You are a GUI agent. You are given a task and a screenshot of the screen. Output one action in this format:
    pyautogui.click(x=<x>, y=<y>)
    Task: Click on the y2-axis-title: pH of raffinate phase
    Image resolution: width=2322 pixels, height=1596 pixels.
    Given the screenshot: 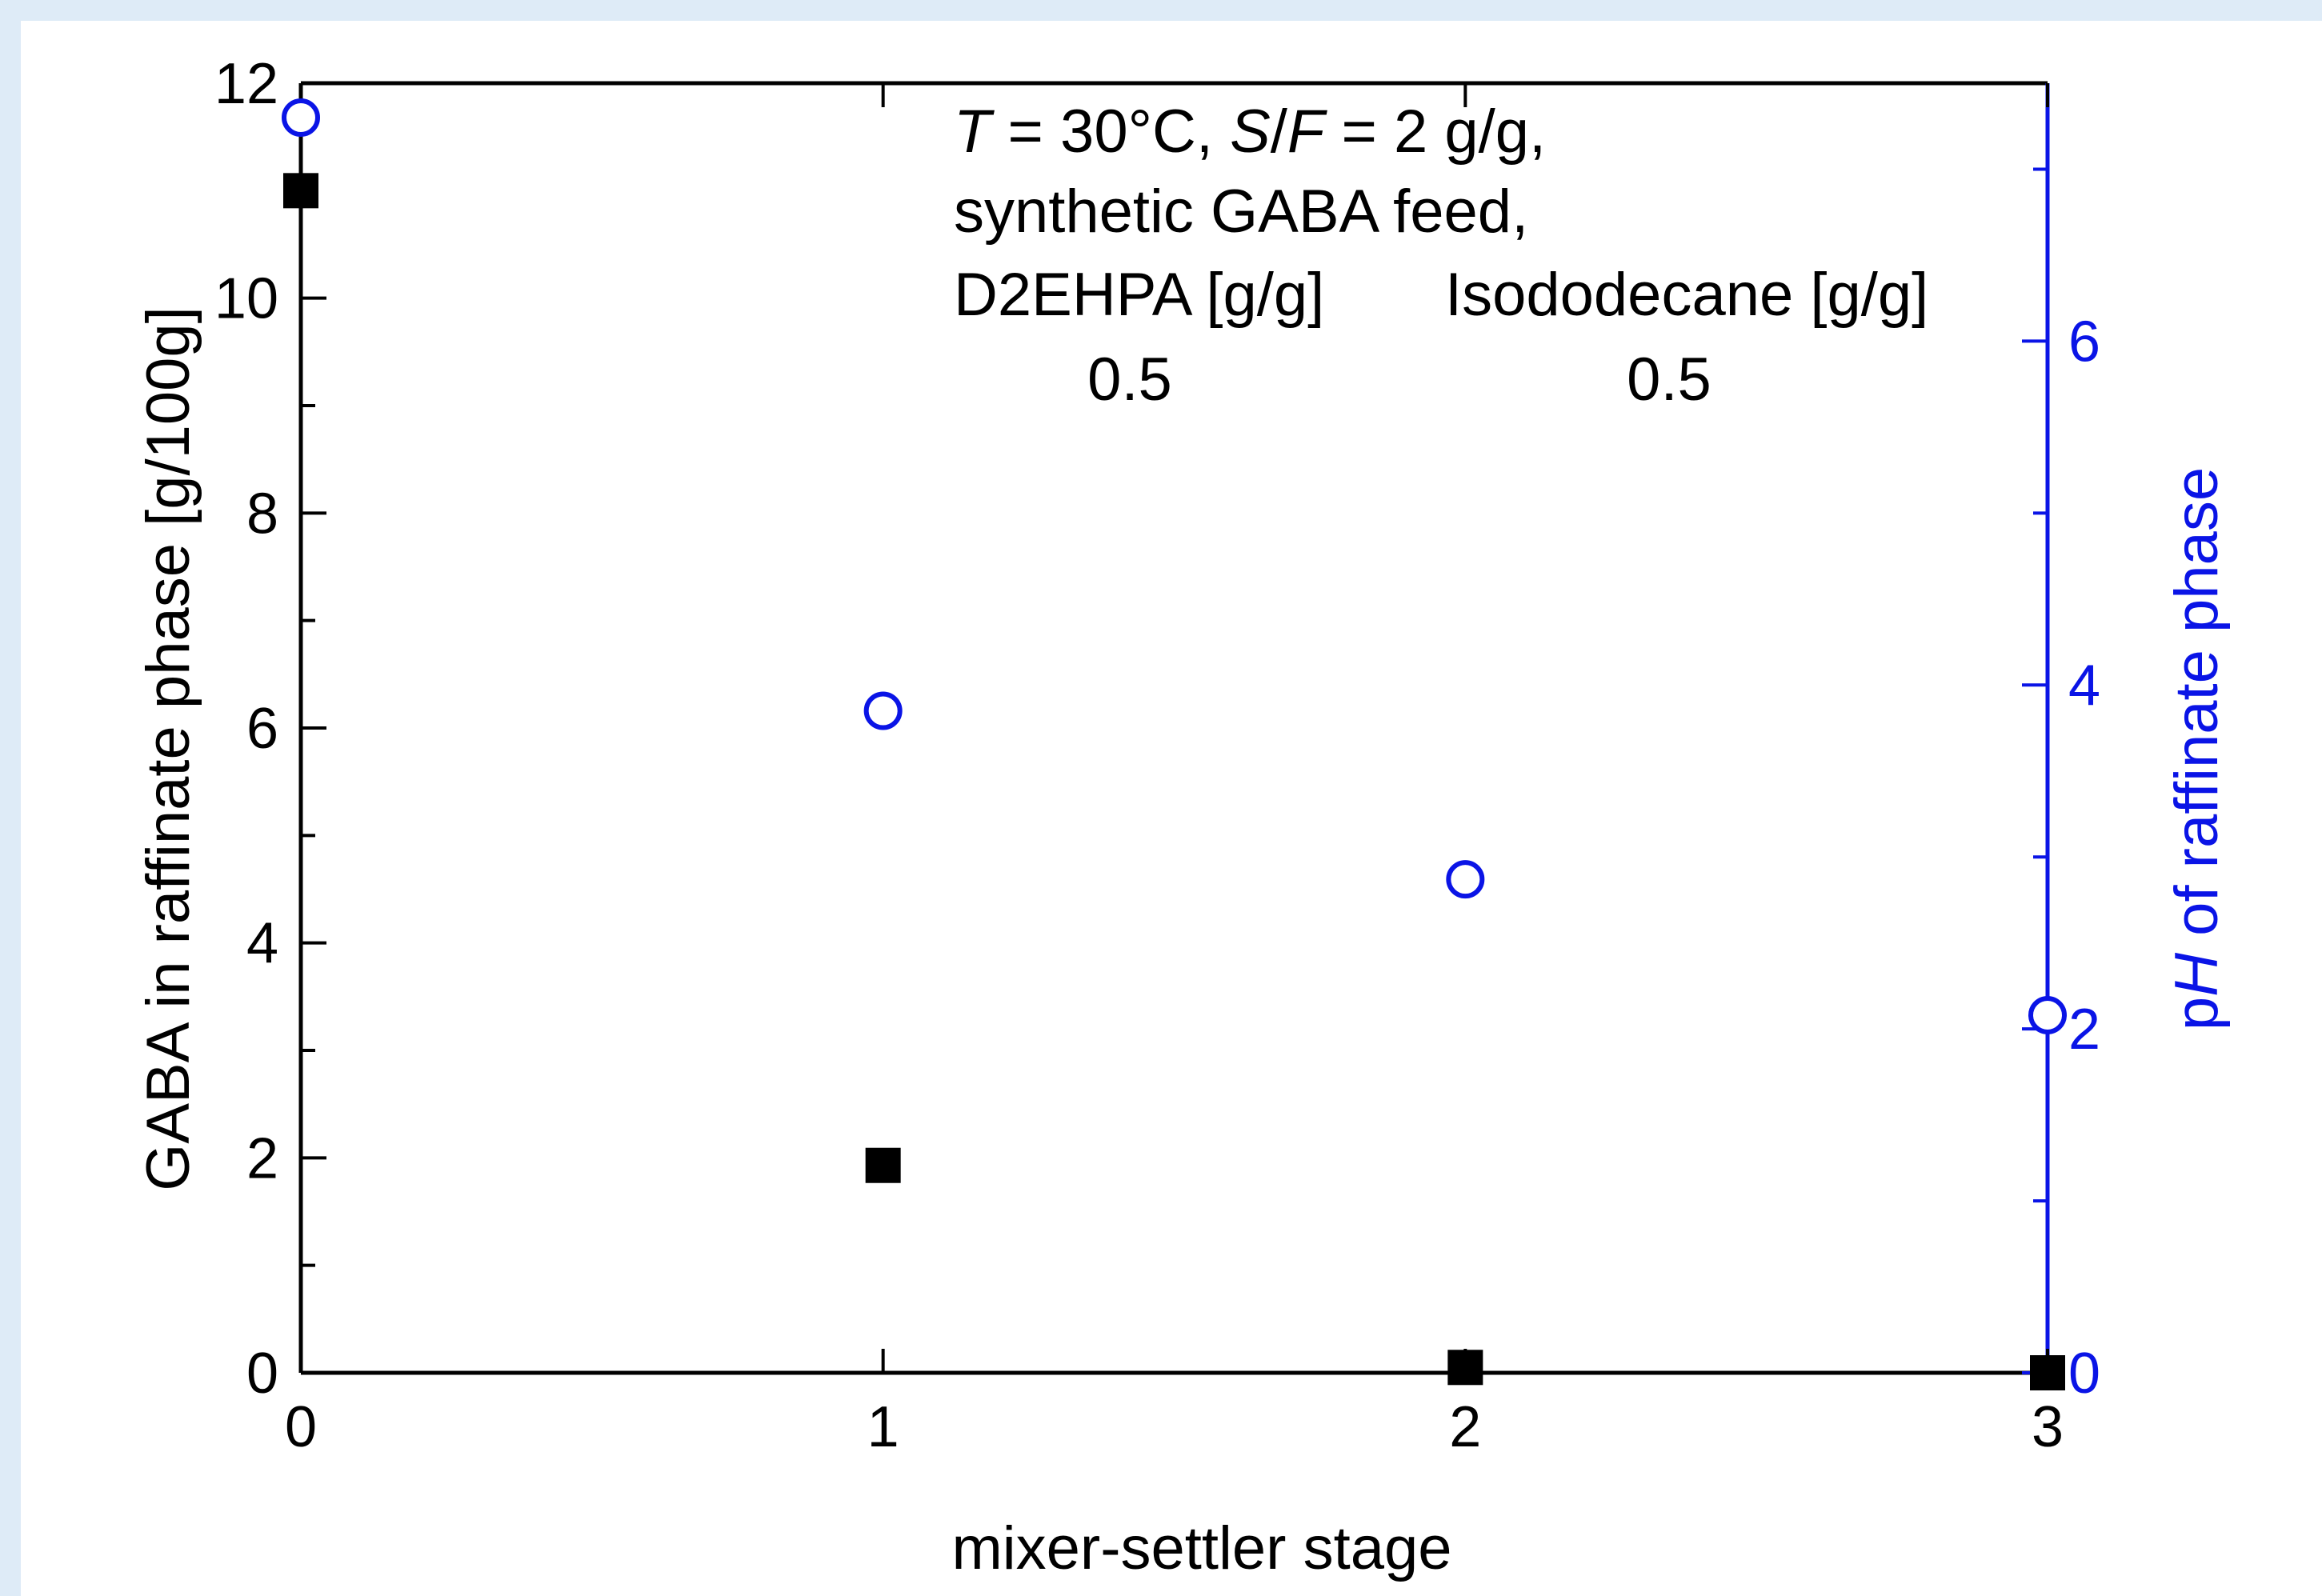 What is the action you would take?
    pyautogui.click(x=2197, y=748)
    